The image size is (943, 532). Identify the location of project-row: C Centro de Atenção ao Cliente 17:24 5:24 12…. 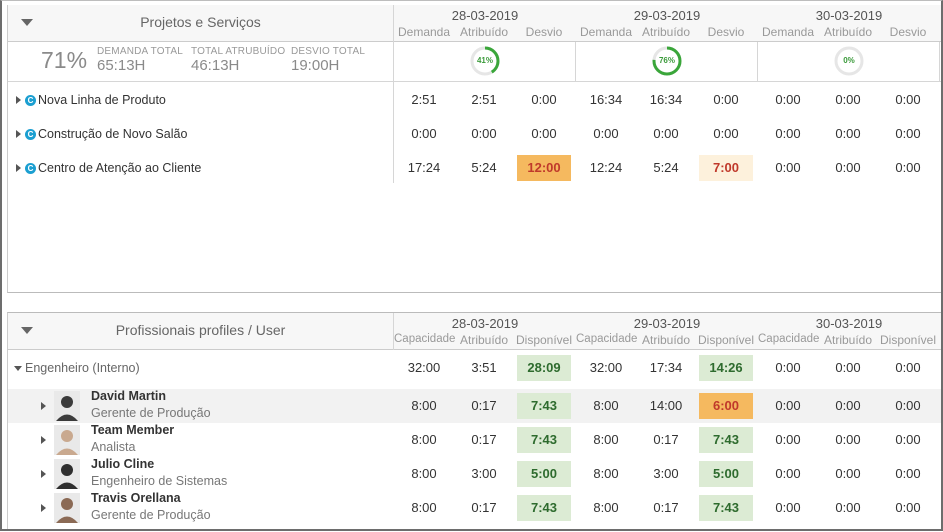
(474, 172).